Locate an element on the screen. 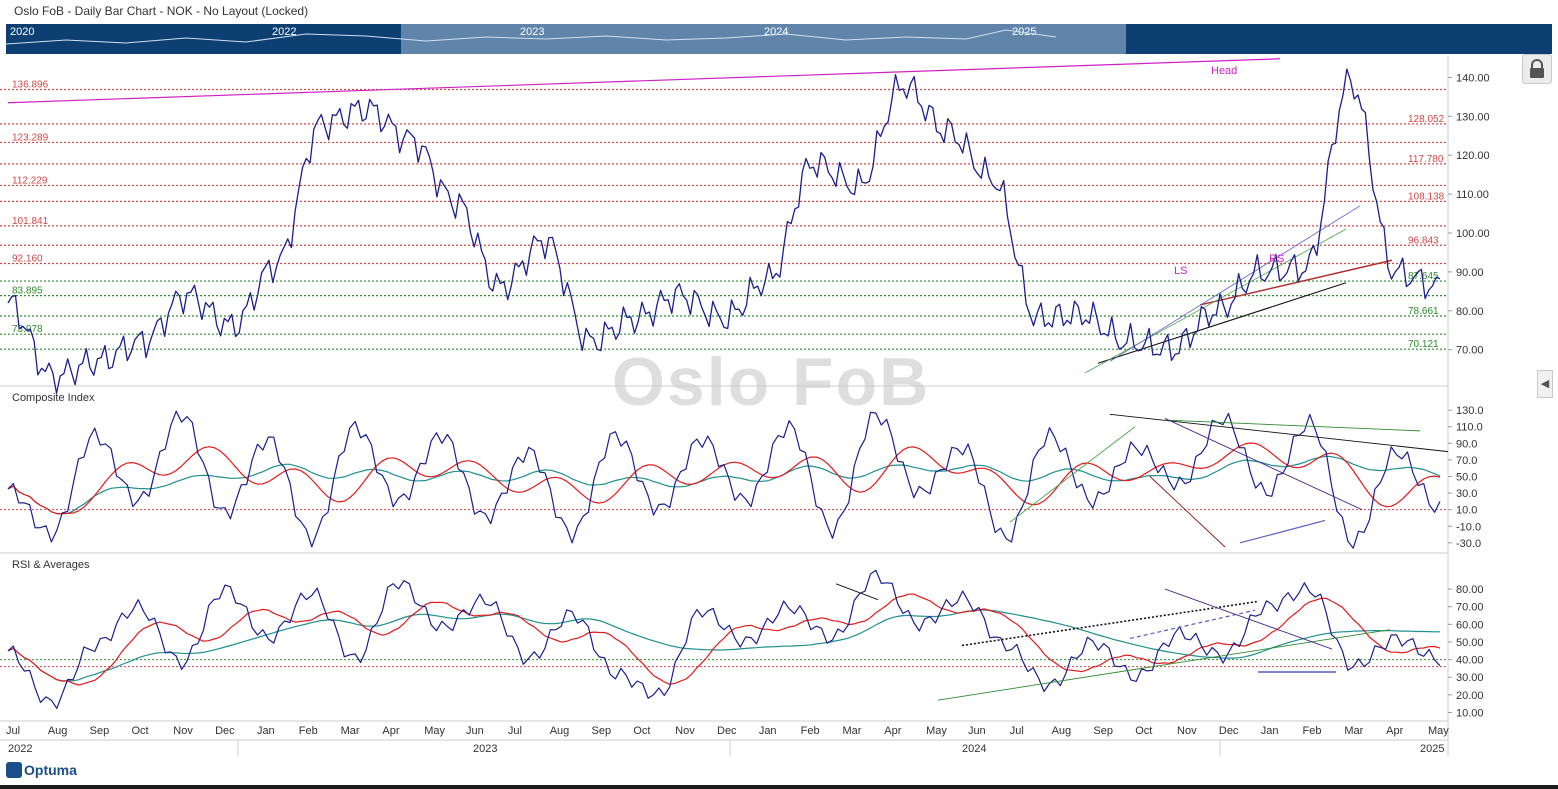 This screenshot has height=789, width=1558. y-tick-label: 120.00 is located at coordinates (1473, 156).